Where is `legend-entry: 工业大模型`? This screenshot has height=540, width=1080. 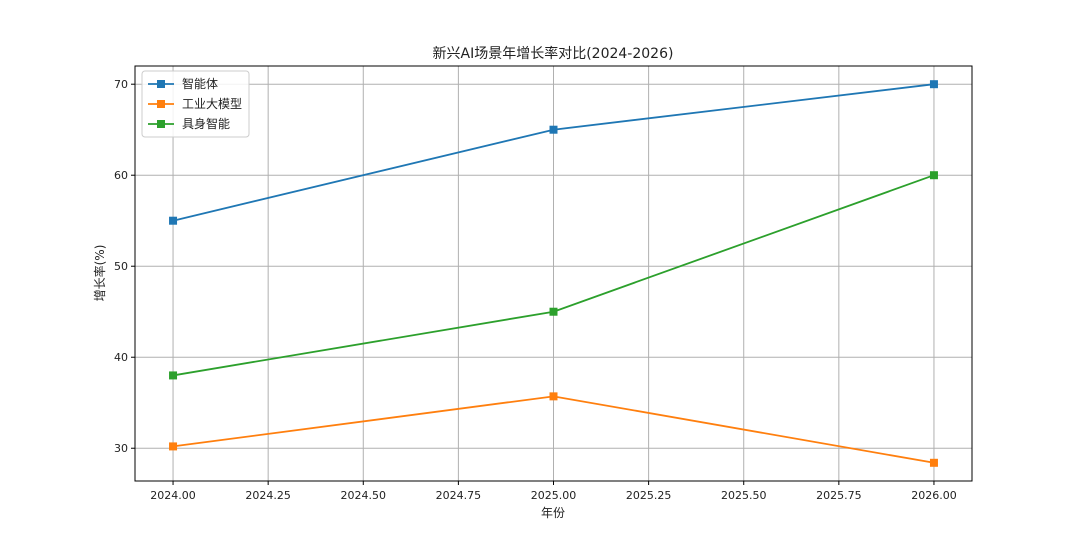 legend-entry: 工业大模型 is located at coordinates (195, 104).